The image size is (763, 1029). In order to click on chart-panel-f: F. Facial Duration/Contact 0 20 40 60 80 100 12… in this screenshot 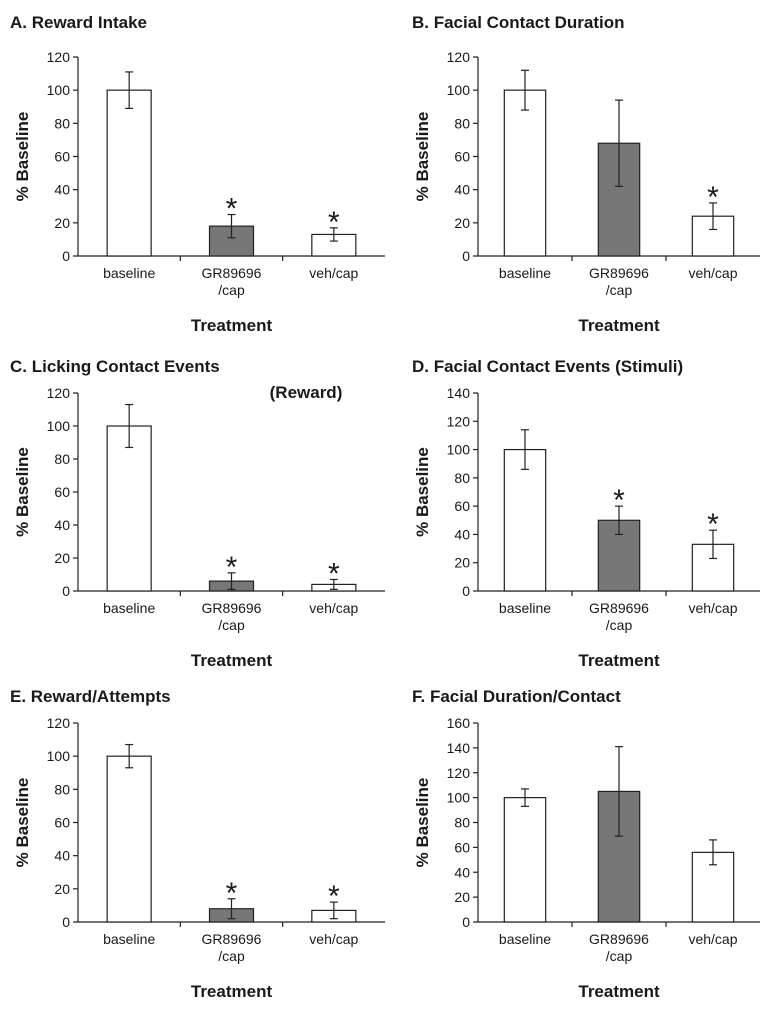, I will do `click(586, 844)`.